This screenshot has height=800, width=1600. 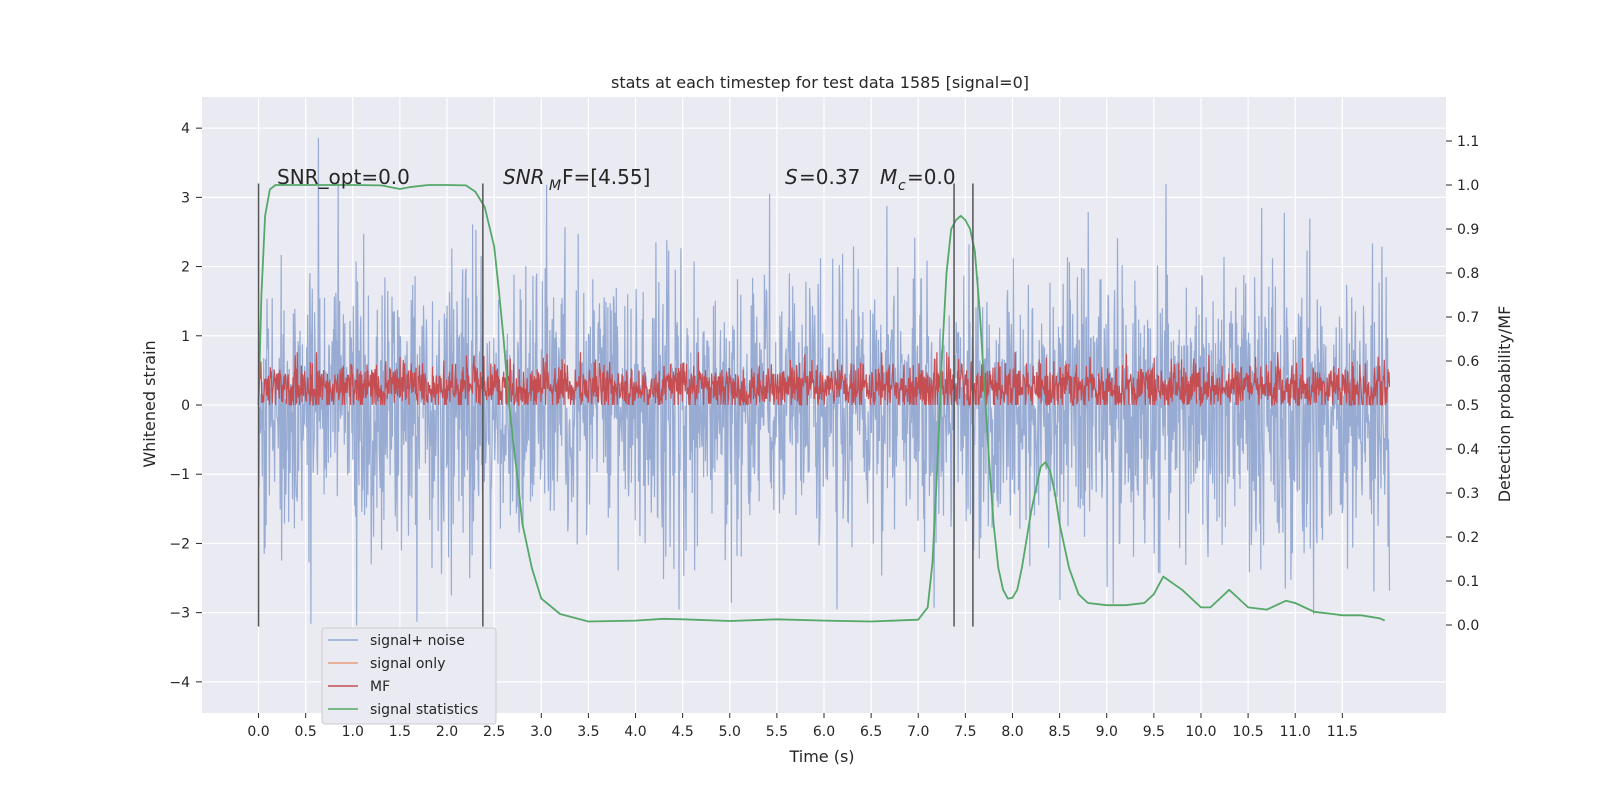 What do you see at coordinates (1200, 732) in the screenshot?
I see `x-tick-label-20: 10.0` at bounding box center [1200, 732].